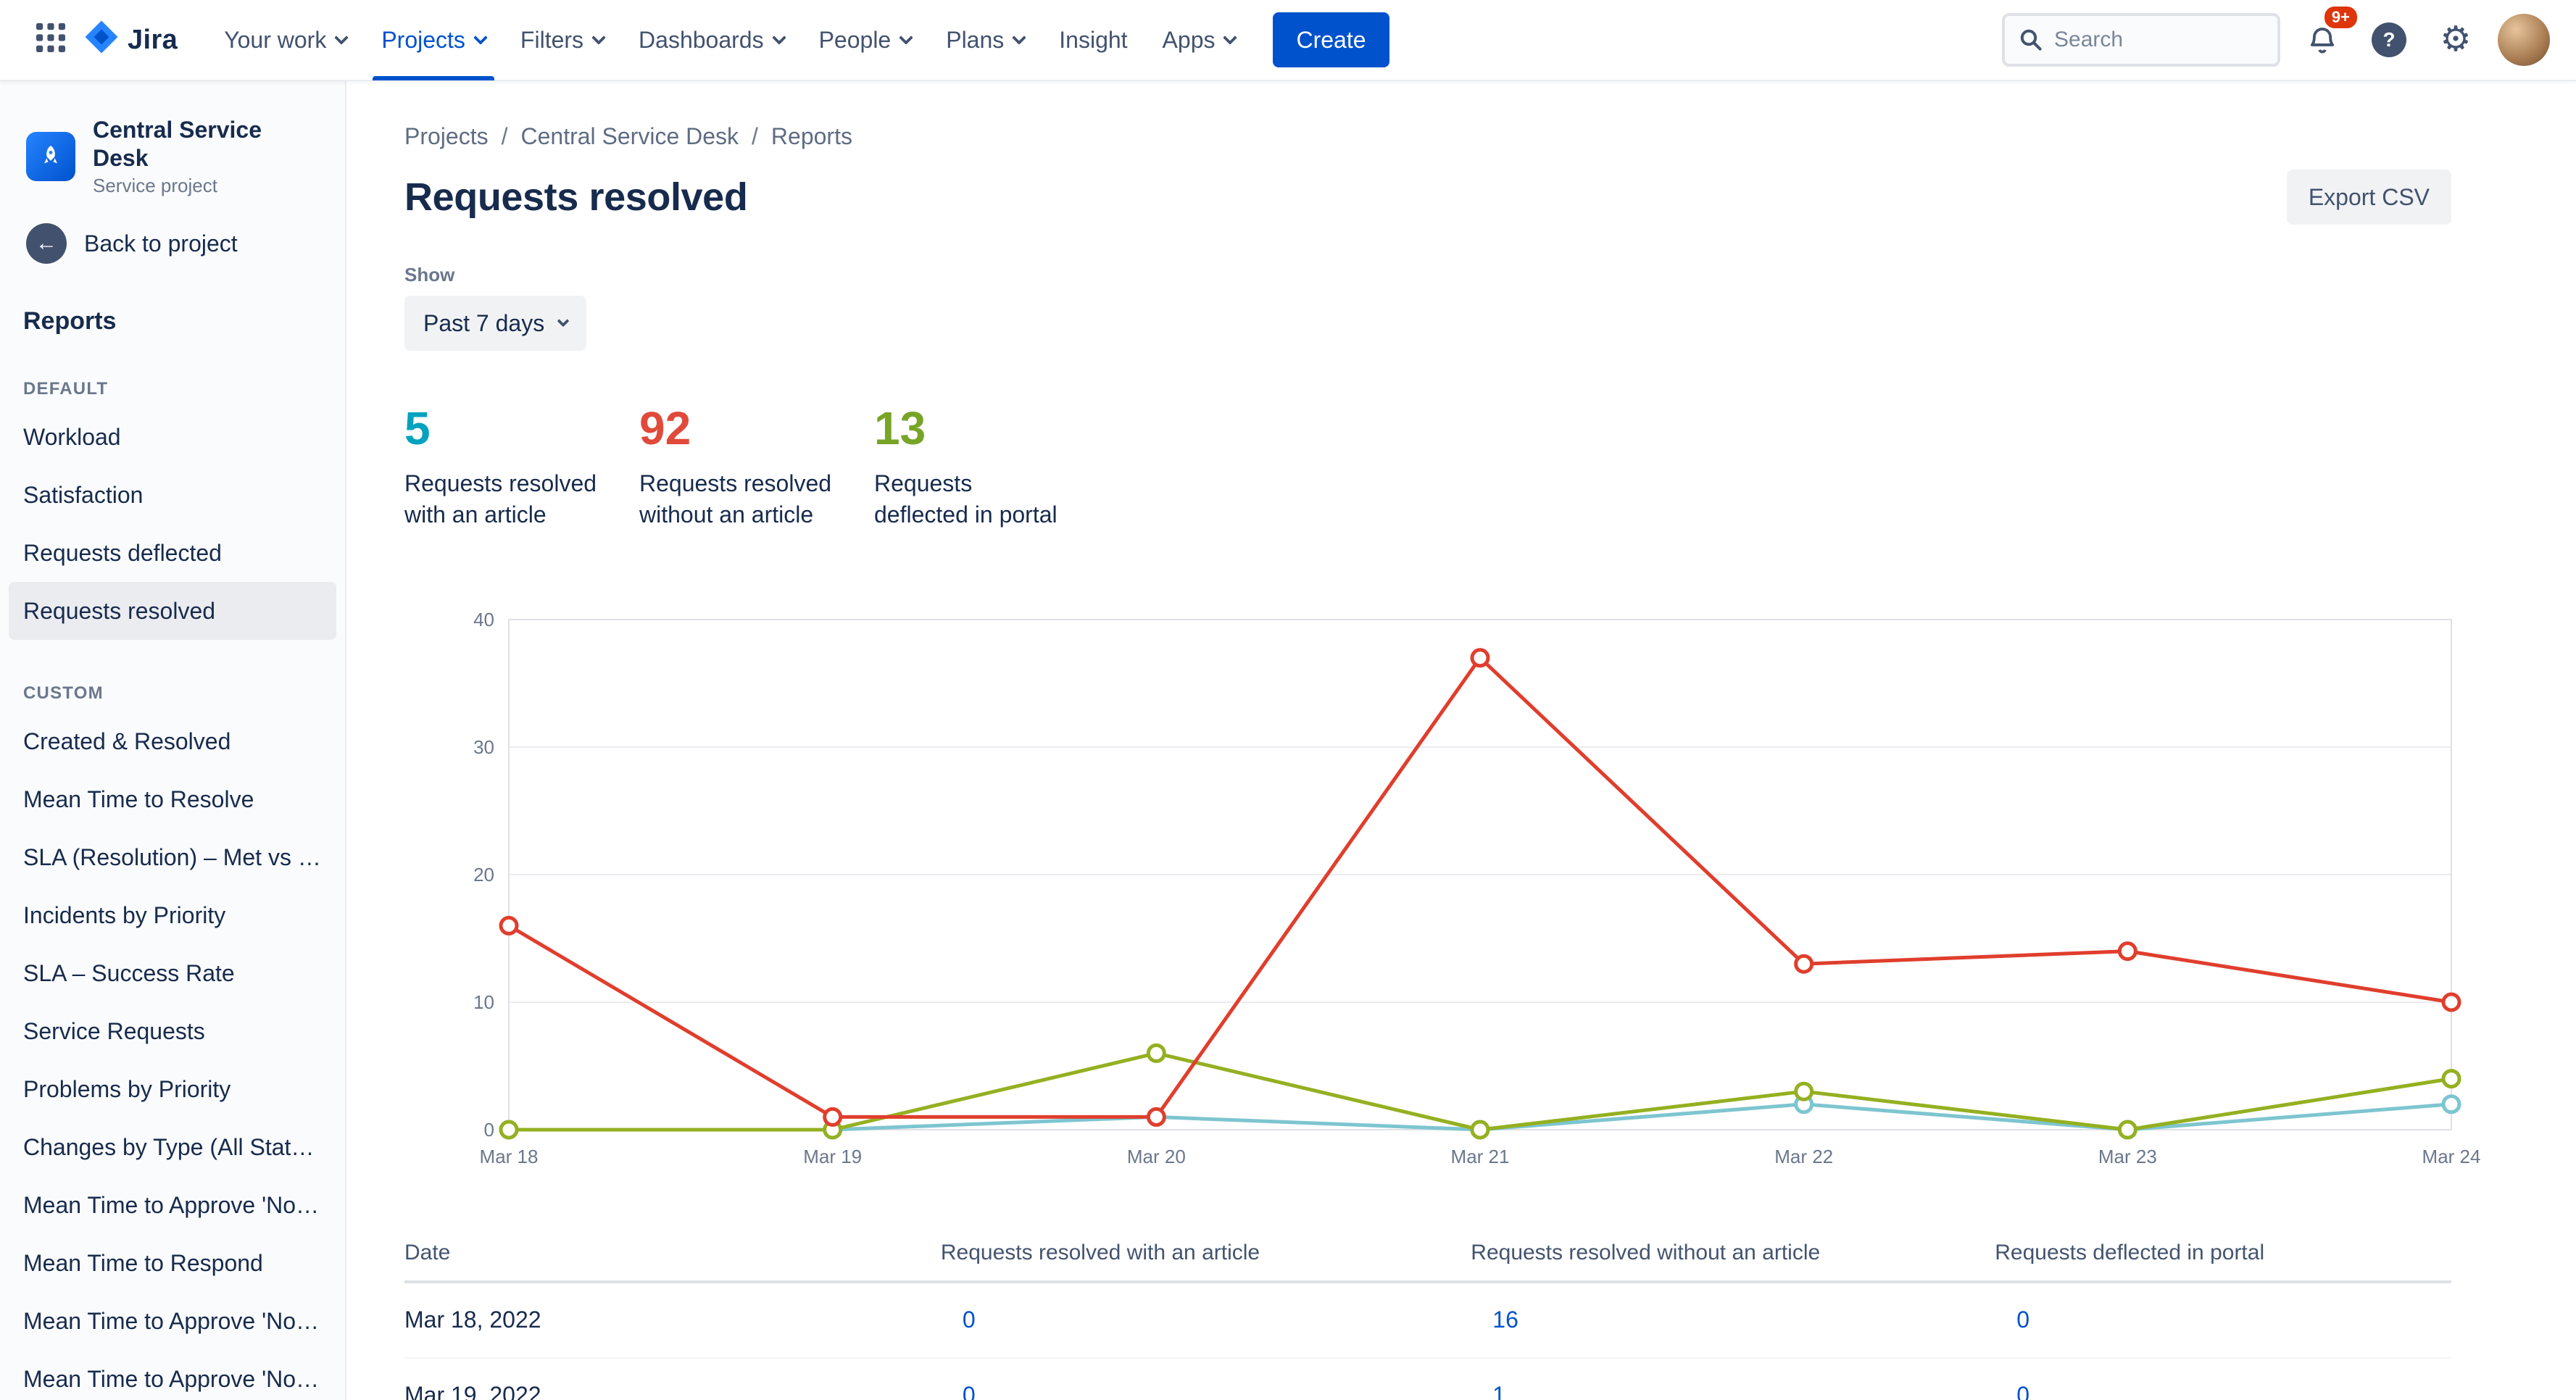 The image size is (2576, 1400). What do you see at coordinates (489, 1130) in the screenshot?
I see `y-axis-label: 0` at bounding box center [489, 1130].